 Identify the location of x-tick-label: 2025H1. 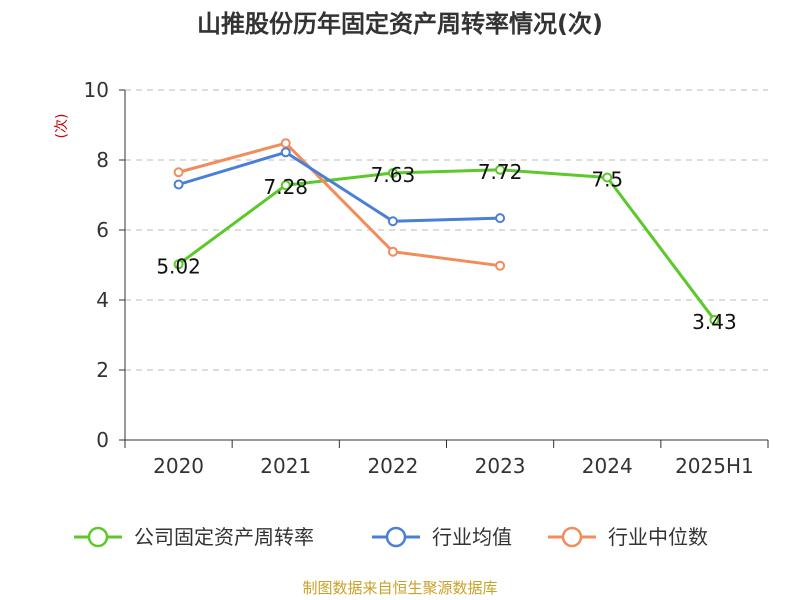
(714, 466).